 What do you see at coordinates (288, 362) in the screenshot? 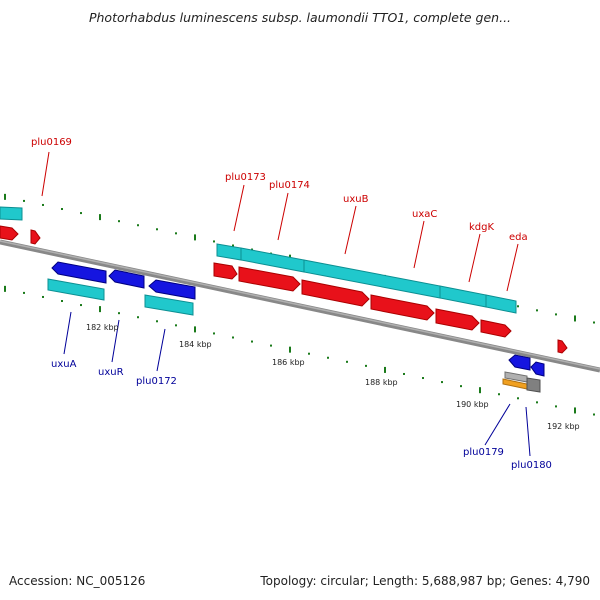
I see `scale-tick-label: 186 kbp` at bounding box center [288, 362].